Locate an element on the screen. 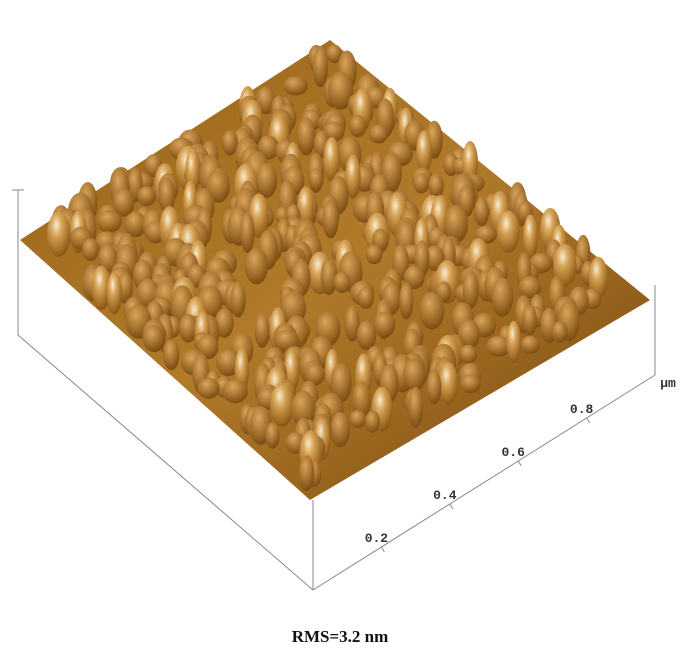 The image size is (681, 650). axis-ticks: 0.2 0.4 0.6 0.8 is located at coordinates (479, 477).